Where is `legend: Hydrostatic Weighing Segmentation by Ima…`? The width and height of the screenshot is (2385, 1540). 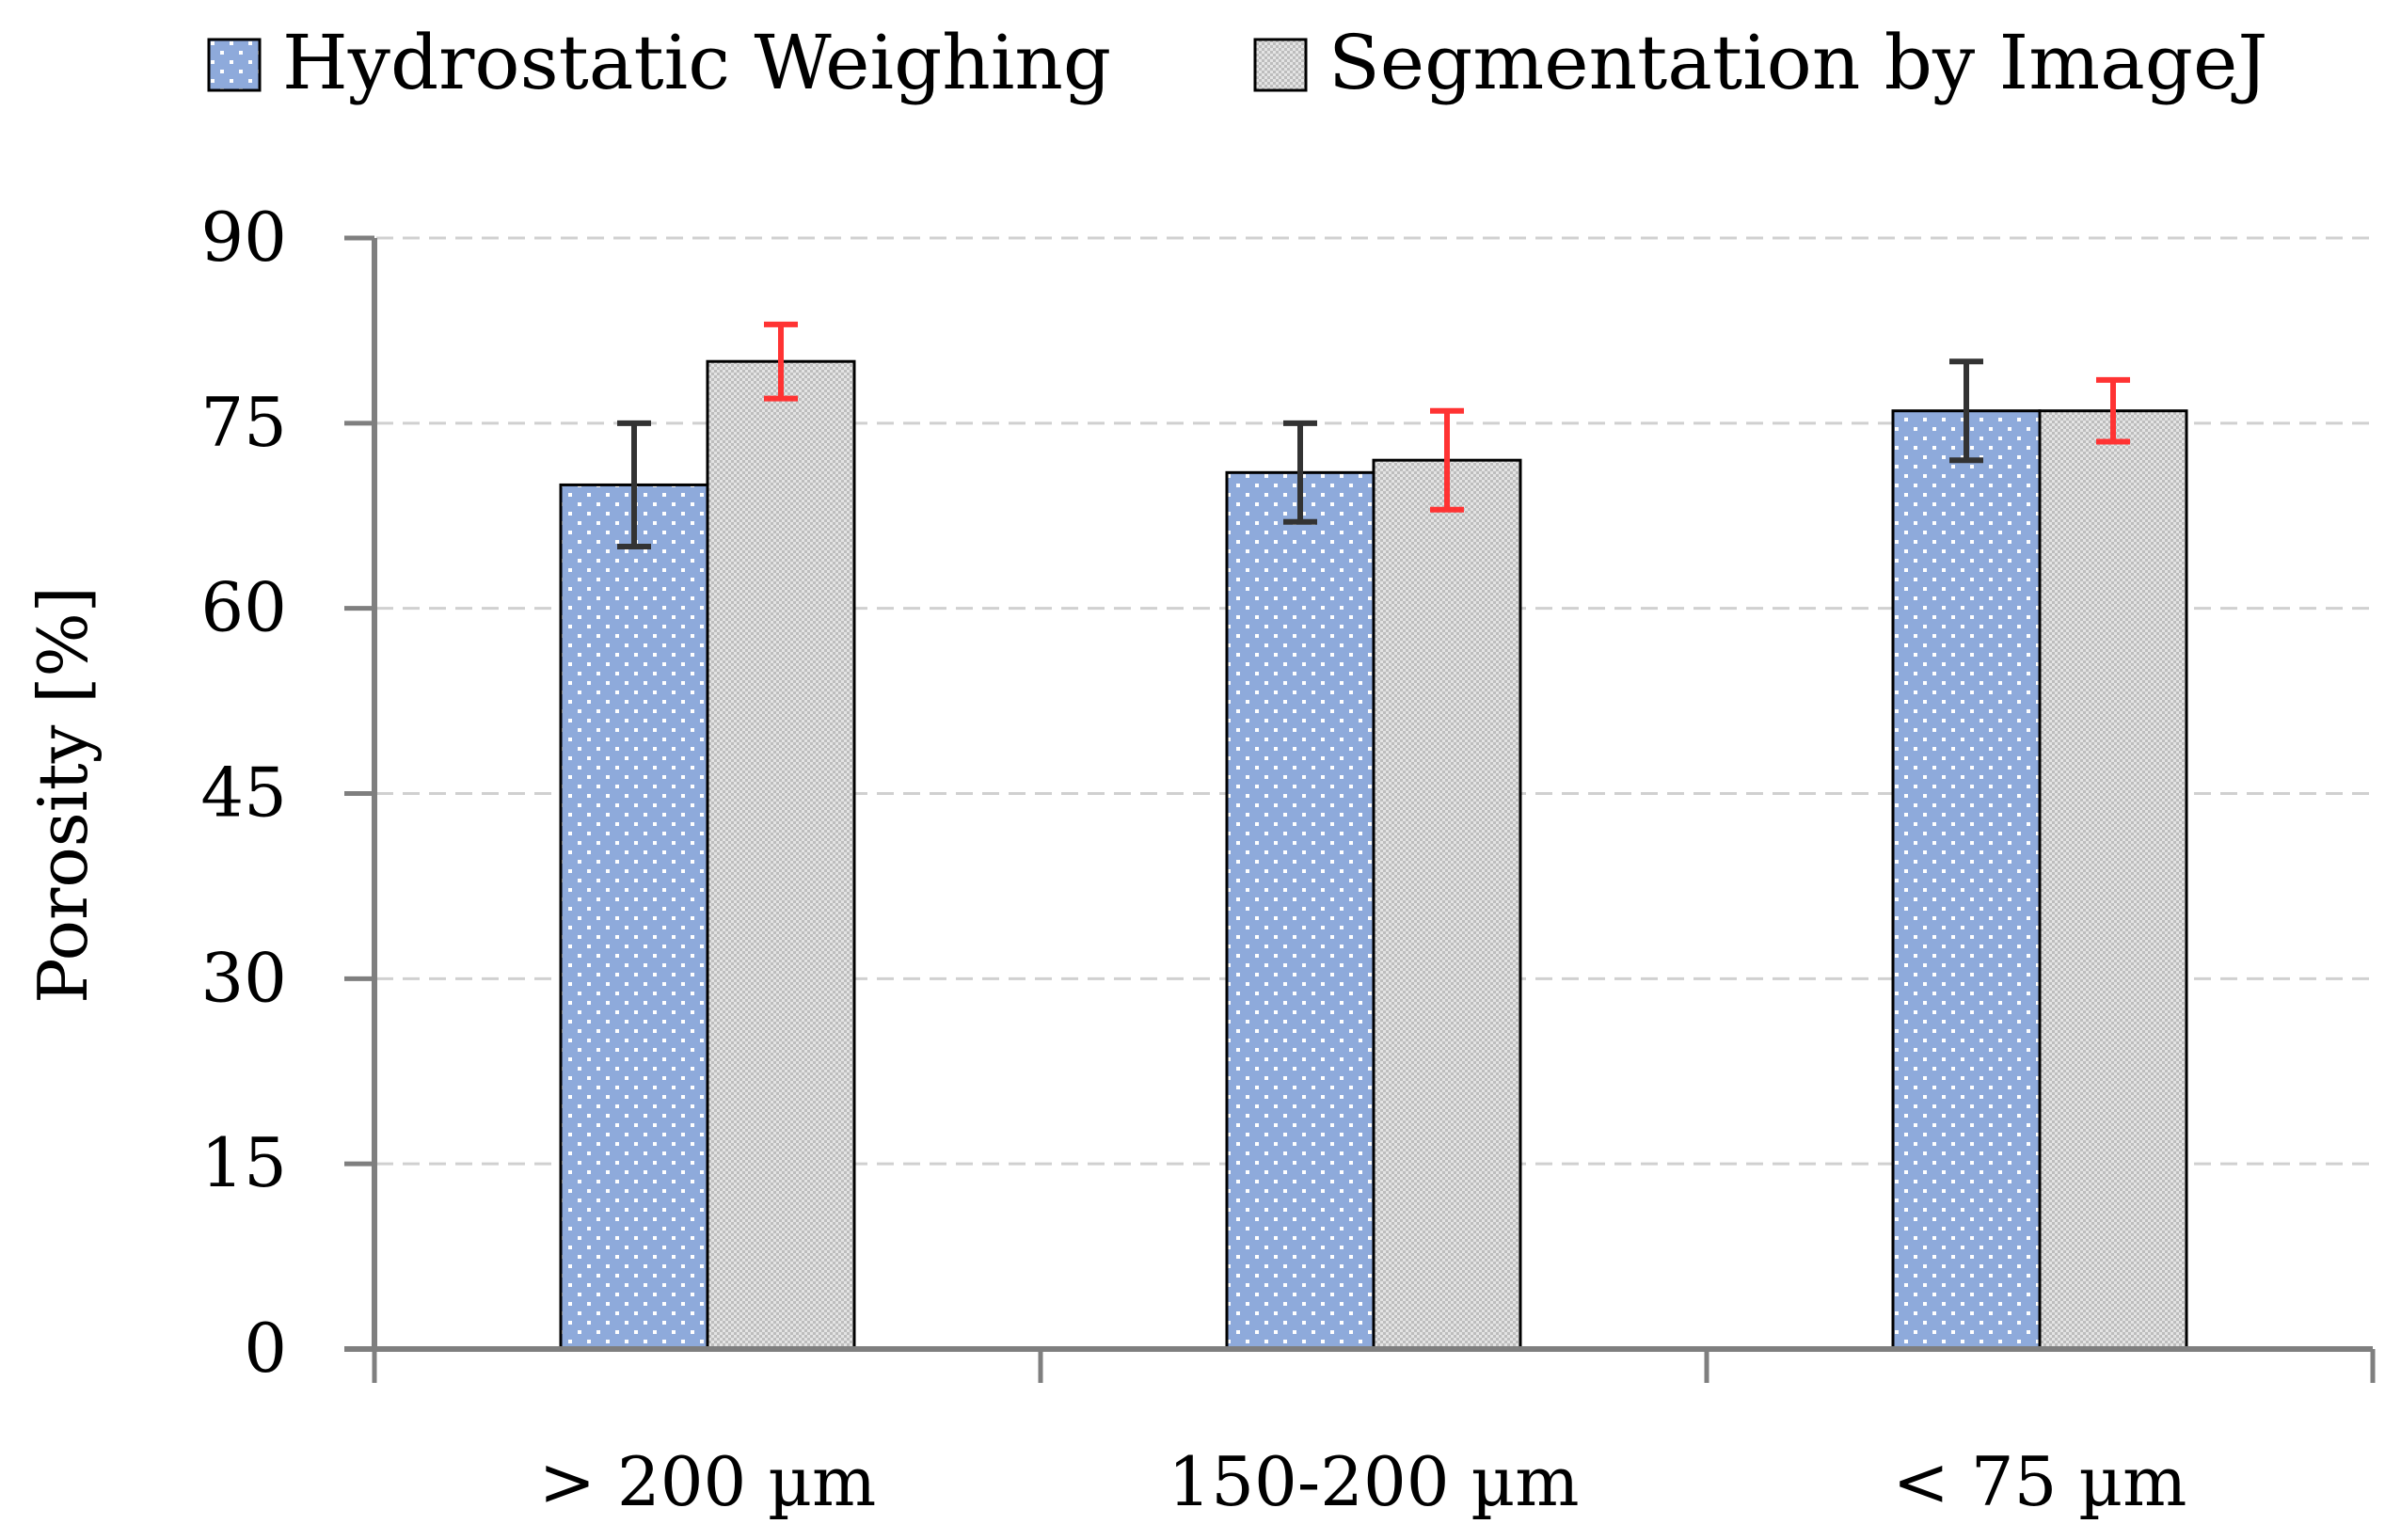 legend: Hydrostatic Weighing Segmentation by Ima… is located at coordinates (1237, 62).